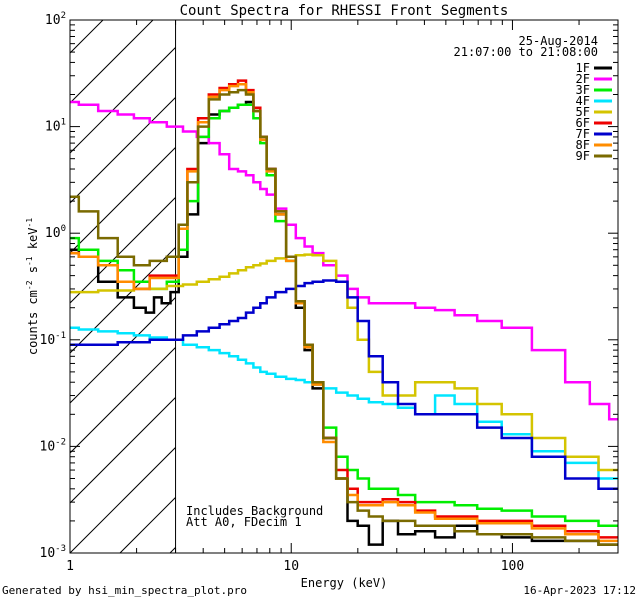  I want to click on y-tick-label: 10⁻², so click(53, 445).